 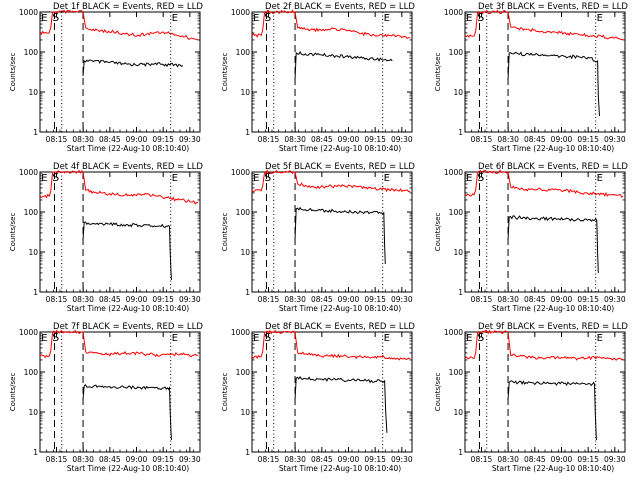 What do you see at coordinates (340, 327) in the screenshot?
I see `chart-title: Det 8f BLACK = Events, RED = LLD` at bounding box center [340, 327].